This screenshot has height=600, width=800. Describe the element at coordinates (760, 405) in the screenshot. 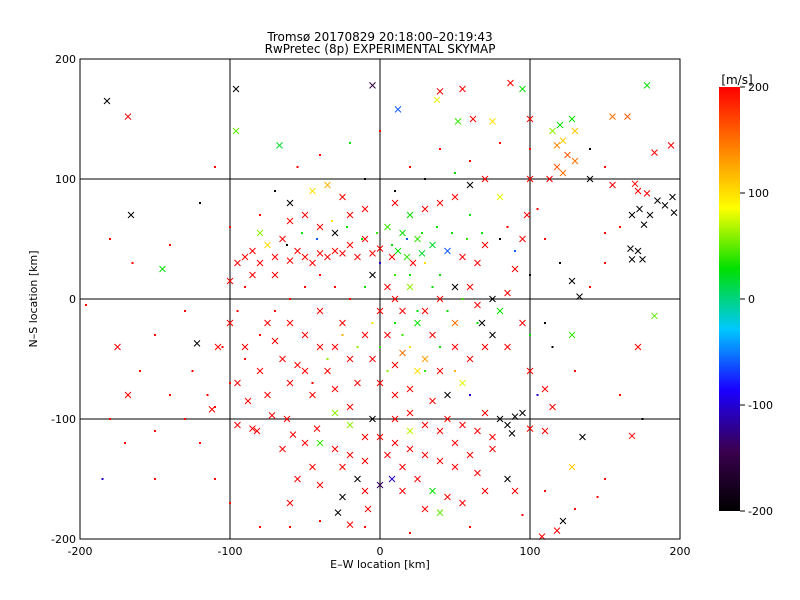

I see `colorbar-tick-label: -100` at that location.